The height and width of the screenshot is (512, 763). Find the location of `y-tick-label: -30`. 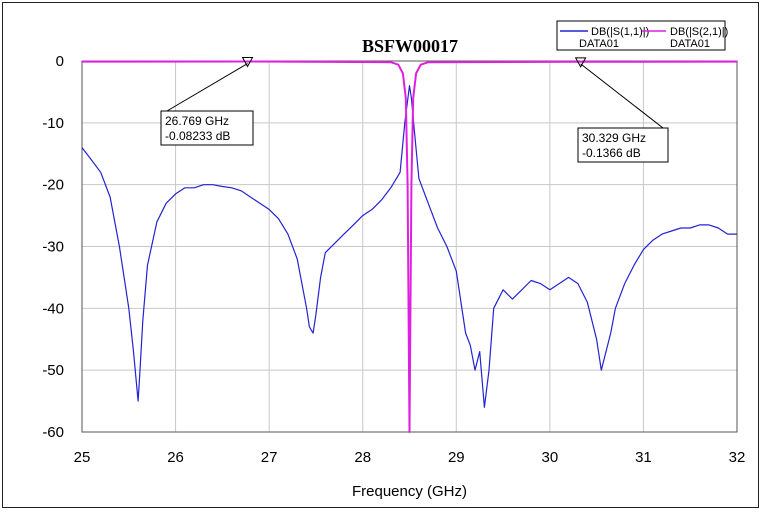

y-tick-label: -30 is located at coordinates (53, 247).